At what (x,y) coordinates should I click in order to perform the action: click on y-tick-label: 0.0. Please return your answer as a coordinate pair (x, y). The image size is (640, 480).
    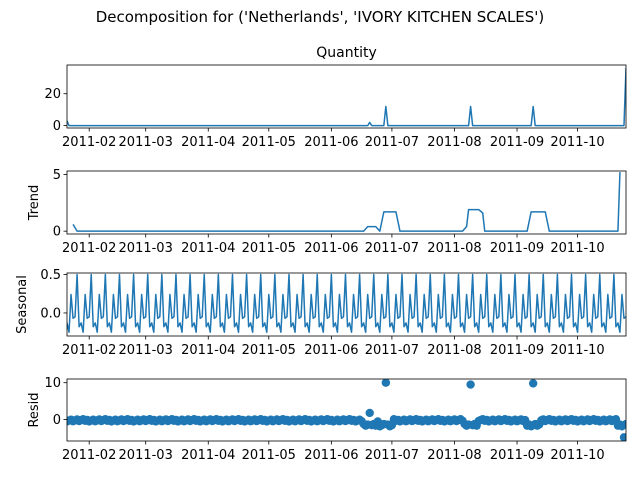
    Looking at the image, I should click on (50, 313).